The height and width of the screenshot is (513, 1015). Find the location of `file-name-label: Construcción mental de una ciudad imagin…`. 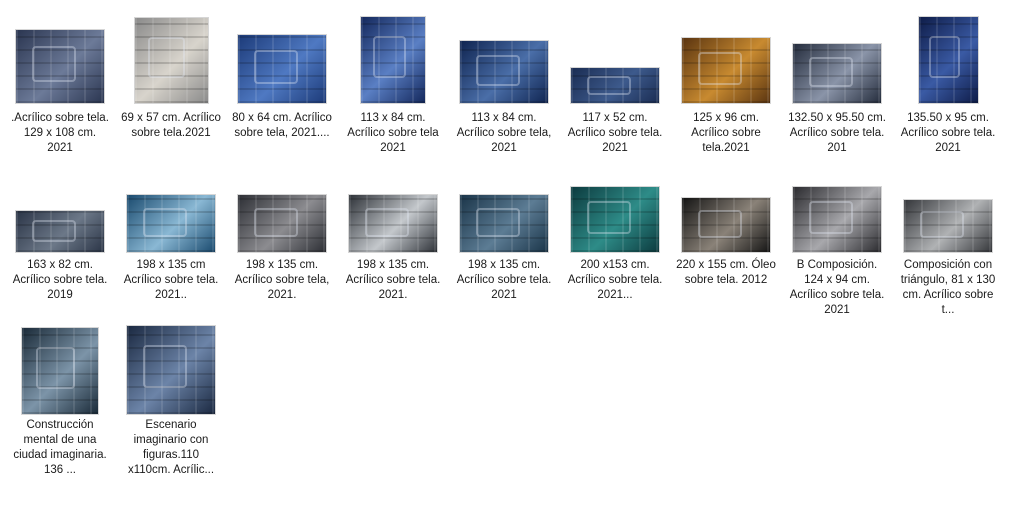

file-name-label: Construcción mental de una ciudad imagin… is located at coordinates (60, 447).